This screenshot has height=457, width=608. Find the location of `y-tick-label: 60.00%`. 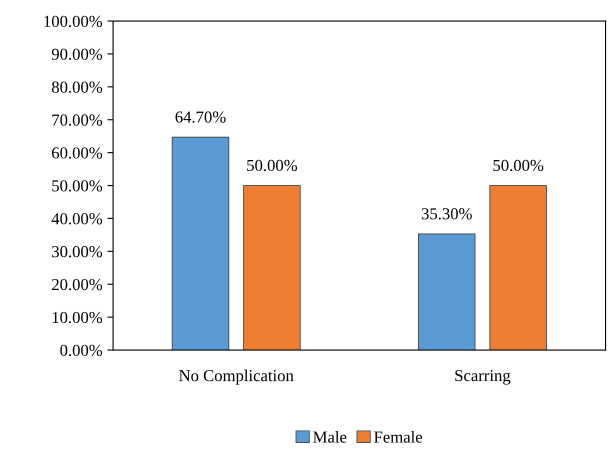

y-tick-label: 60.00% is located at coordinates (77, 153).